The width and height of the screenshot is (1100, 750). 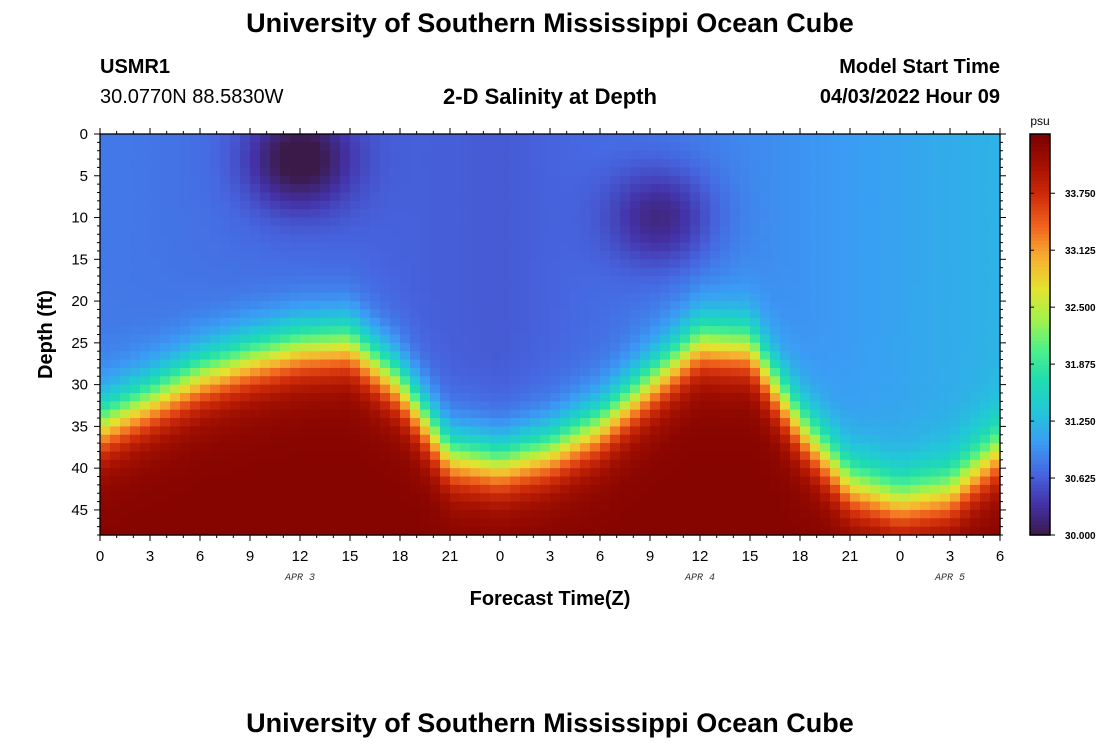 What do you see at coordinates (1039, 121) in the screenshot?
I see `colorbar-unit: psu` at bounding box center [1039, 121].